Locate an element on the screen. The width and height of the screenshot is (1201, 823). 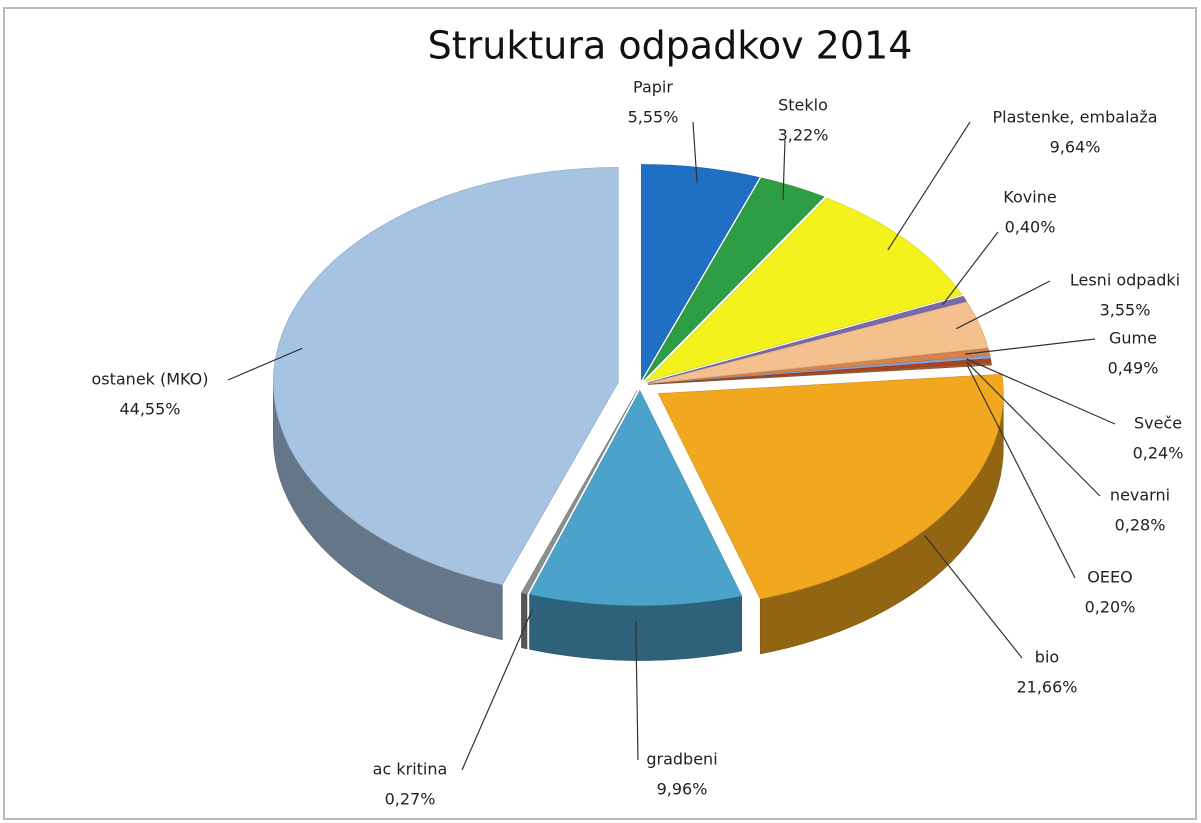
value-label: 9,64% is located at coordinates (1075, 147).